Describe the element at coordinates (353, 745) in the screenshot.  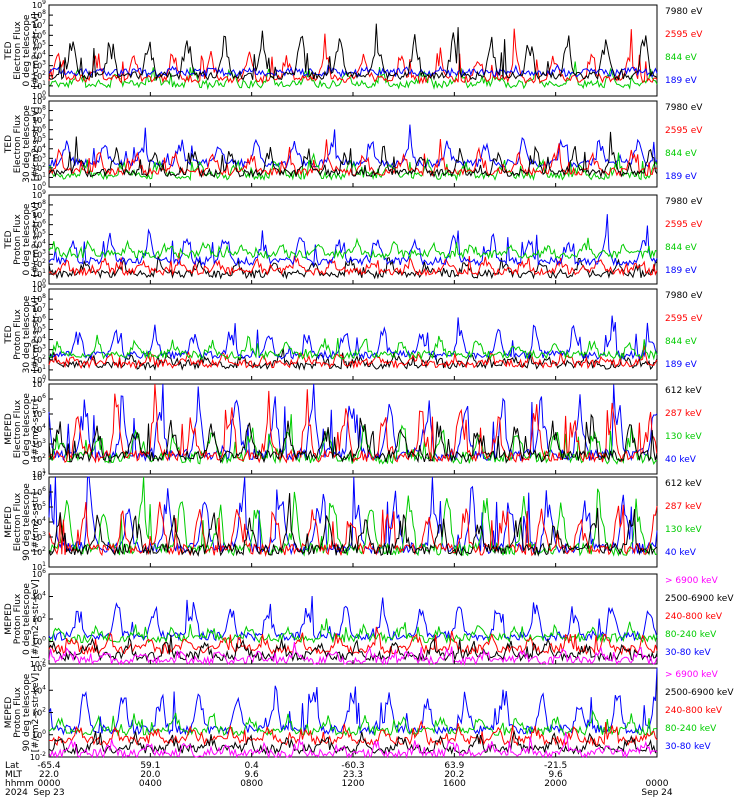
I see `series-line--6900-kev` at that location.